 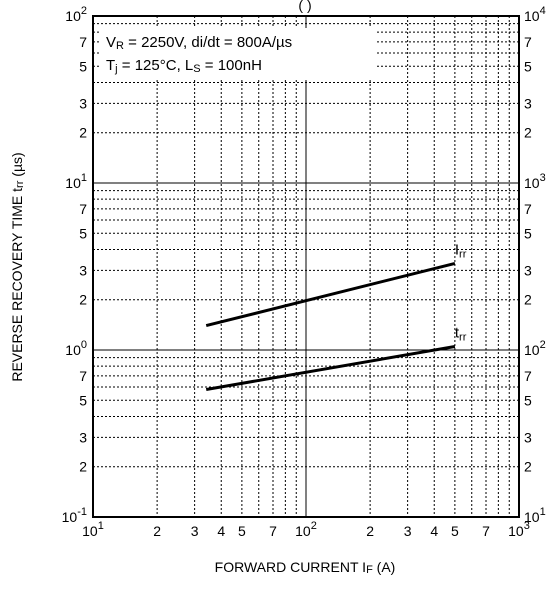 I want to click on series-line-Irr, so click(x=330, y=294).